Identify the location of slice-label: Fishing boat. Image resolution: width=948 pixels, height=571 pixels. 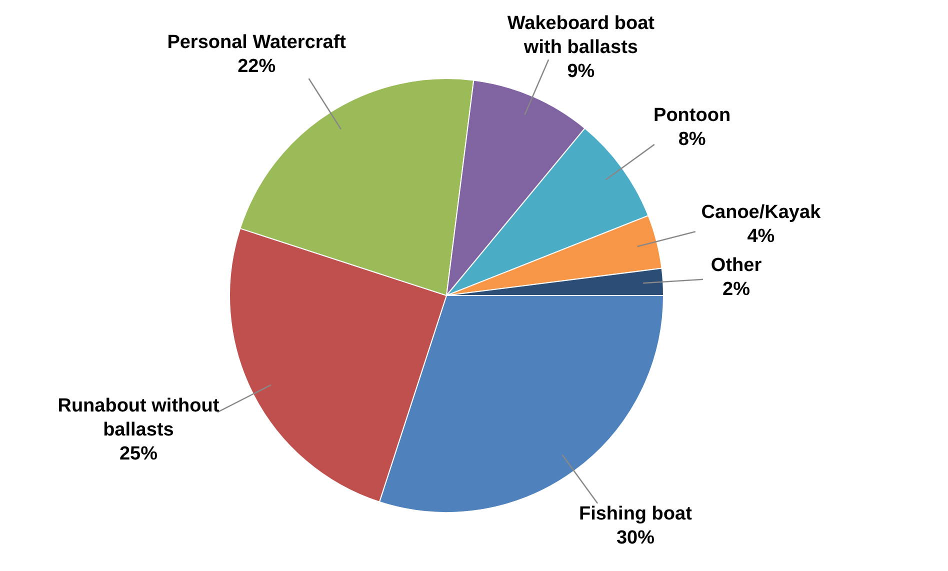
(635, 513).